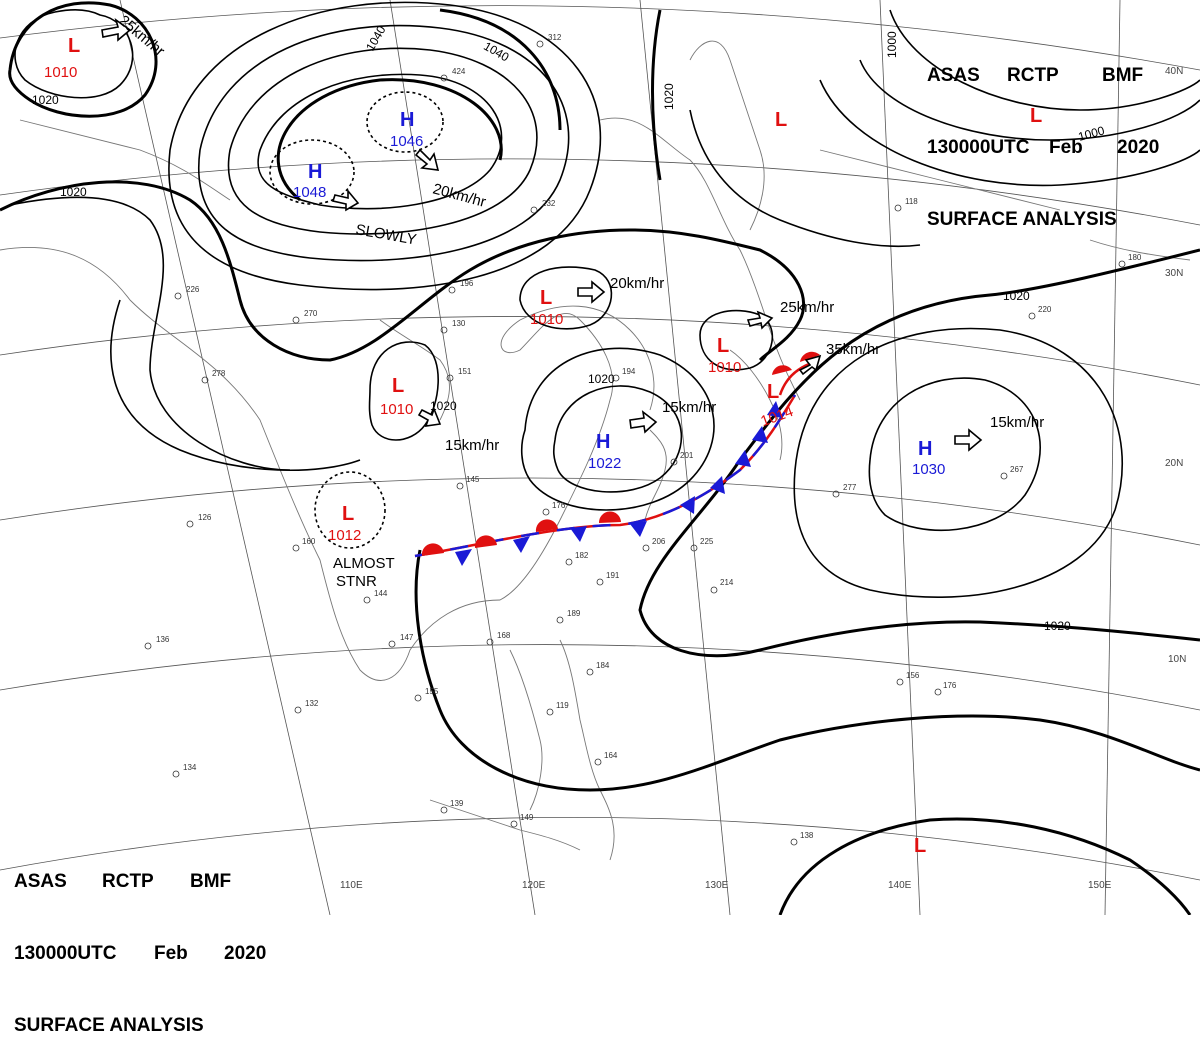 The height and width of the screenshot is (1062, 1200). What do you see at coordinates (707, 541) in the screenshot?
I see `svg-text: 225` at bounding box center [707, 541].